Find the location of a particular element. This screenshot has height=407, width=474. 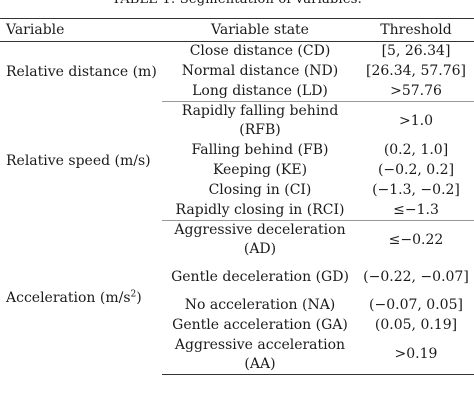

threshold-cell: ≤−1.3 is located at coordinates (416, 210).